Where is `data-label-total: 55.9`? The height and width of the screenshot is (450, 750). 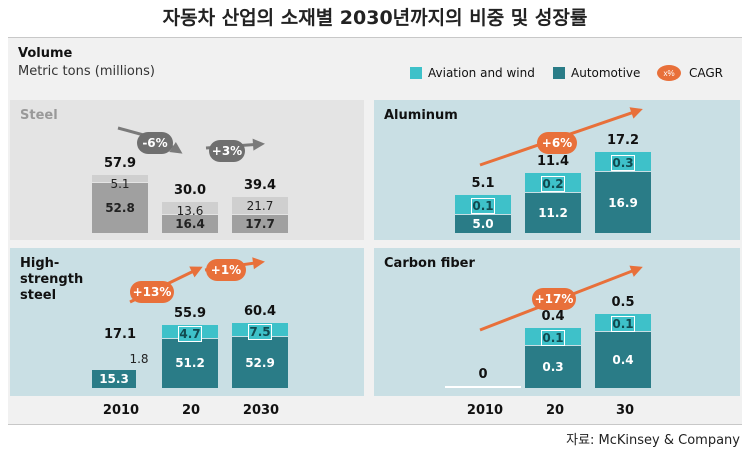 data-label-total: 55.9 is located at coordinates (190, 313).